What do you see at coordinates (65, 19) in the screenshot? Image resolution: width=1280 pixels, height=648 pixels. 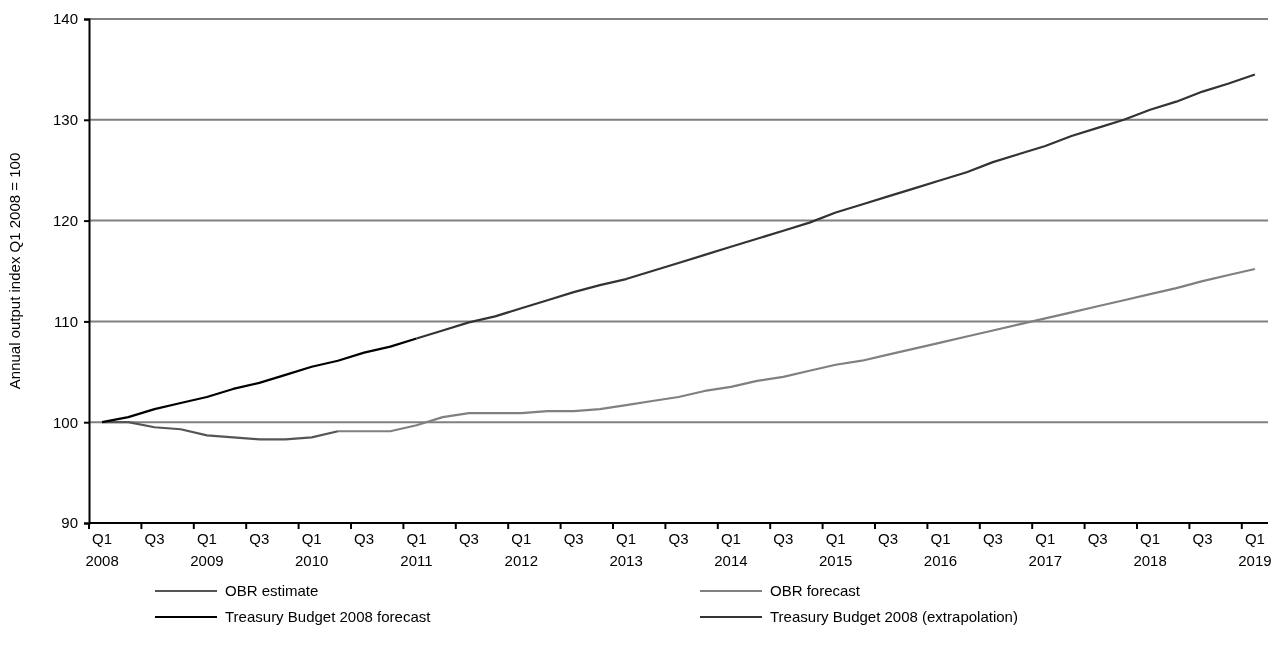 I see `y-tick-label: 140` at bounding box center [65, 19].